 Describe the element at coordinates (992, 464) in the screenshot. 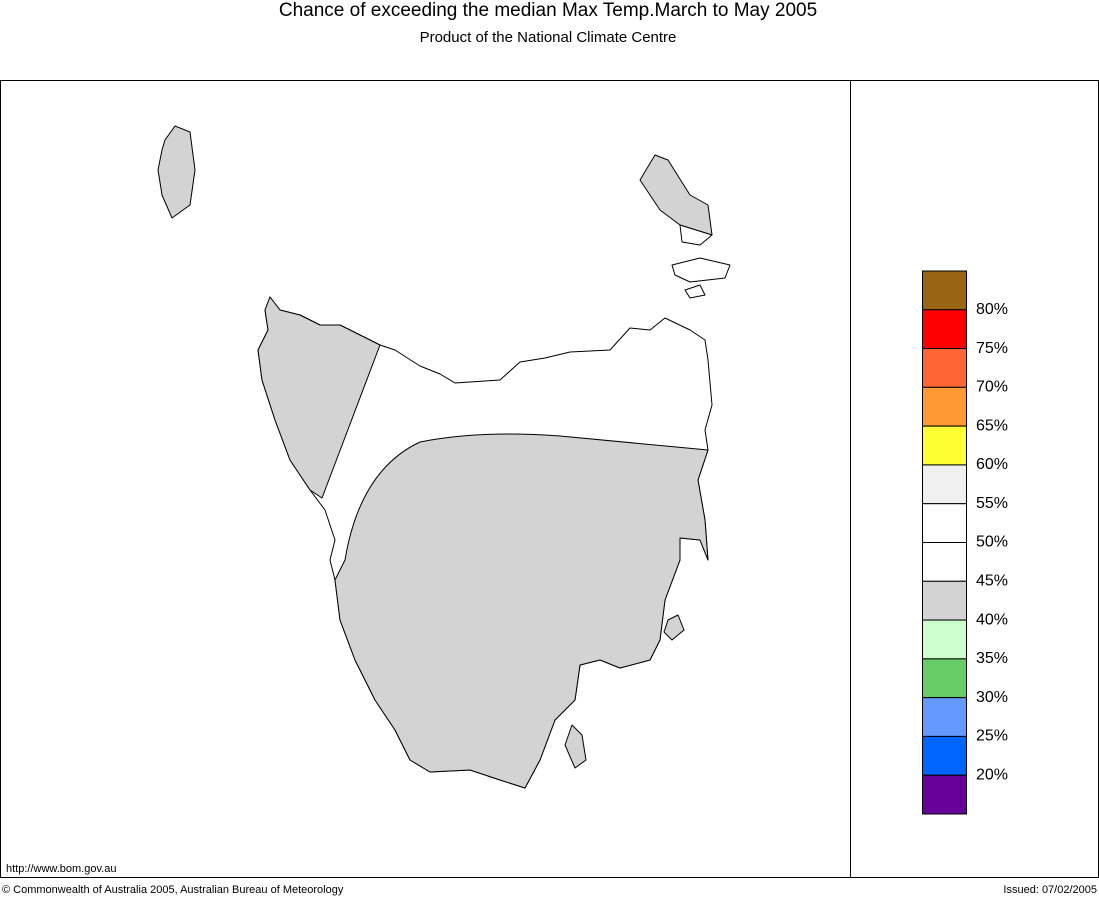

I see `legend-label: 60%` at that location.